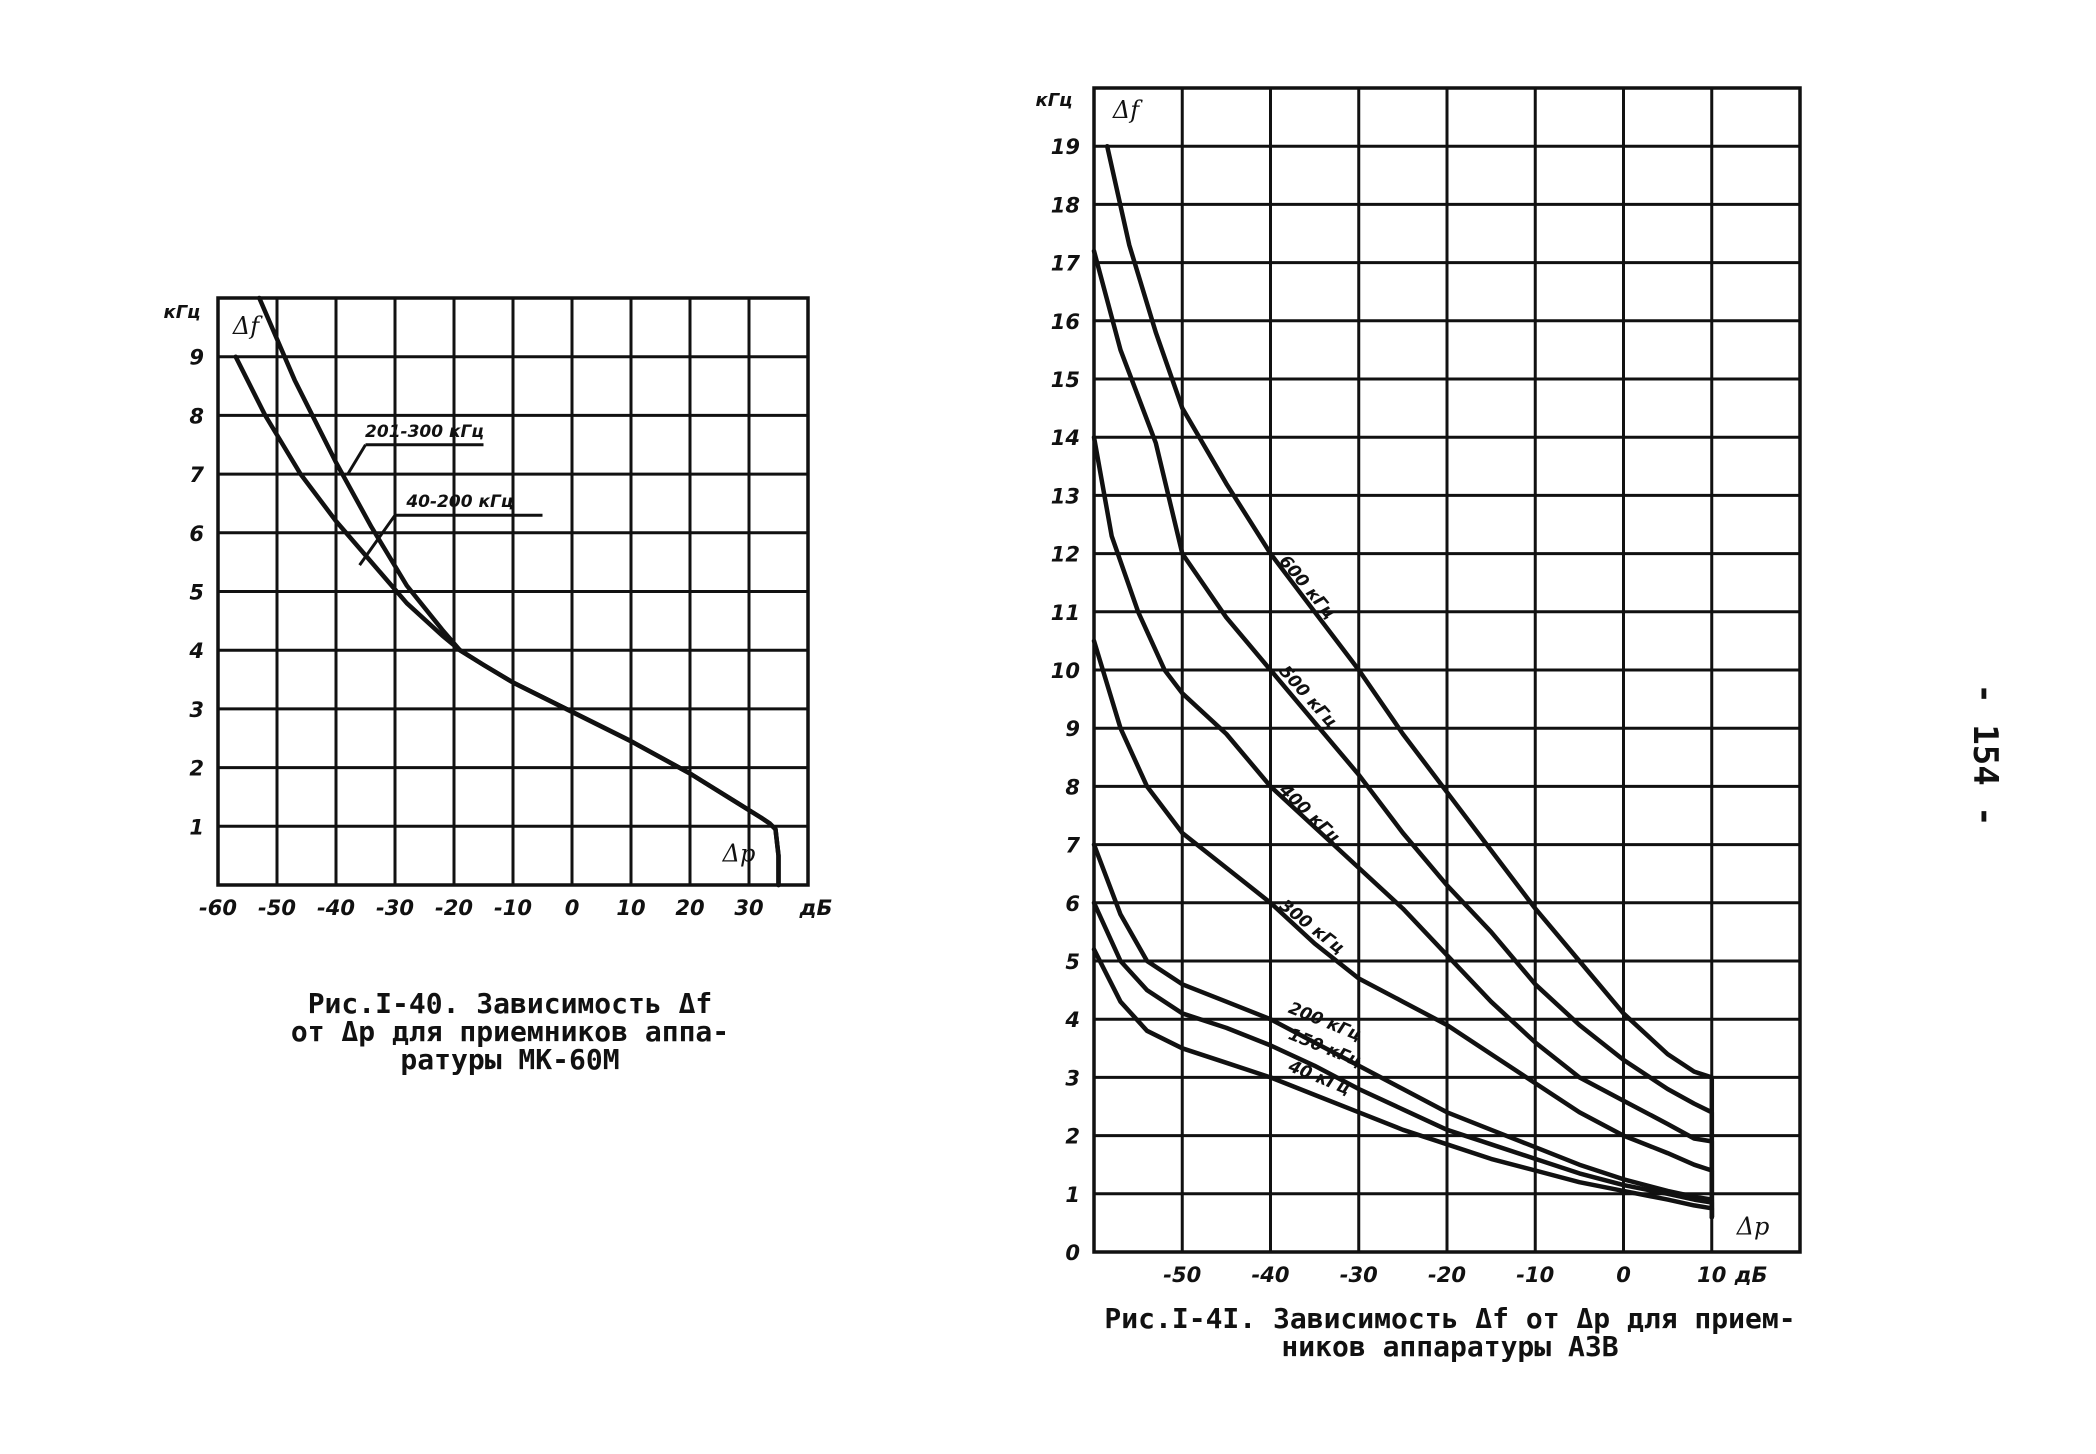 The width and height of the screenshot is (2096, 1454). What do you see at coordinates (1711, 1275) in the screenshot?
I see `chart2-x-tick-label: 10` at bounding box center [1711, 1275].